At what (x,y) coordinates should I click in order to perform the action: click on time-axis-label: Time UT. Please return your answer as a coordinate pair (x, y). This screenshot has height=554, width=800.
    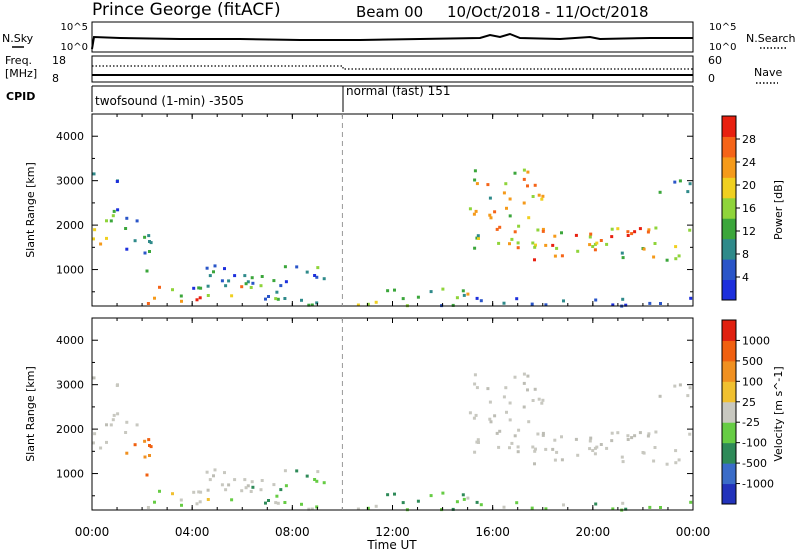
    Looking at the image, I should click on (391, 545).